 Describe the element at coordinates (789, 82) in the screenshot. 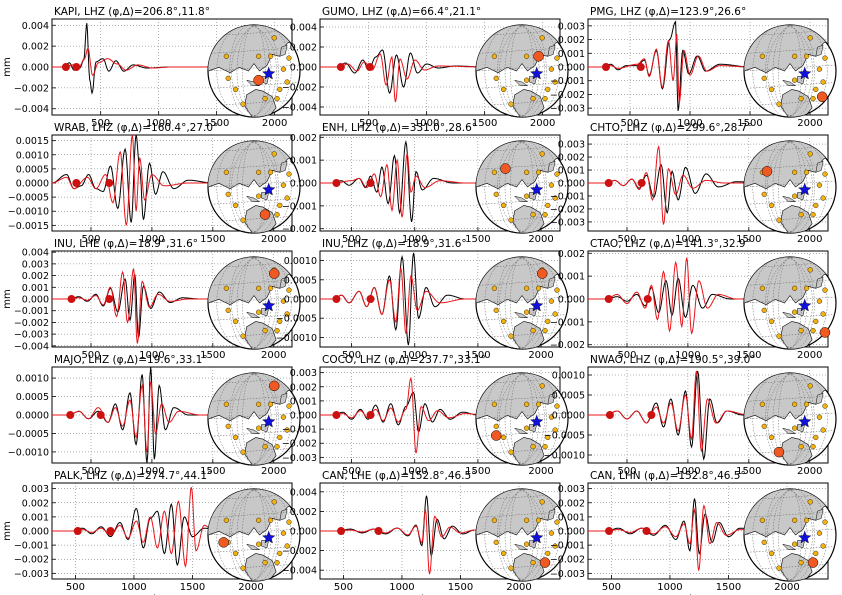

I see `indonesia-island` at that location.